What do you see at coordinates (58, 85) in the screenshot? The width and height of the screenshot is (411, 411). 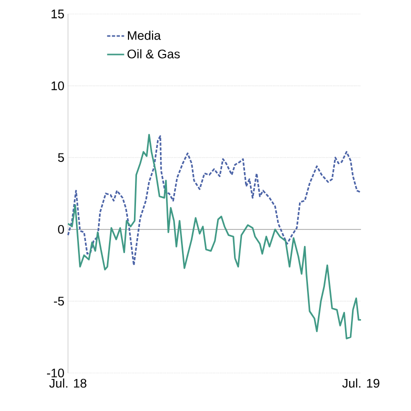 I see `y-tick-label: 10` at bounding box center [58, 85].